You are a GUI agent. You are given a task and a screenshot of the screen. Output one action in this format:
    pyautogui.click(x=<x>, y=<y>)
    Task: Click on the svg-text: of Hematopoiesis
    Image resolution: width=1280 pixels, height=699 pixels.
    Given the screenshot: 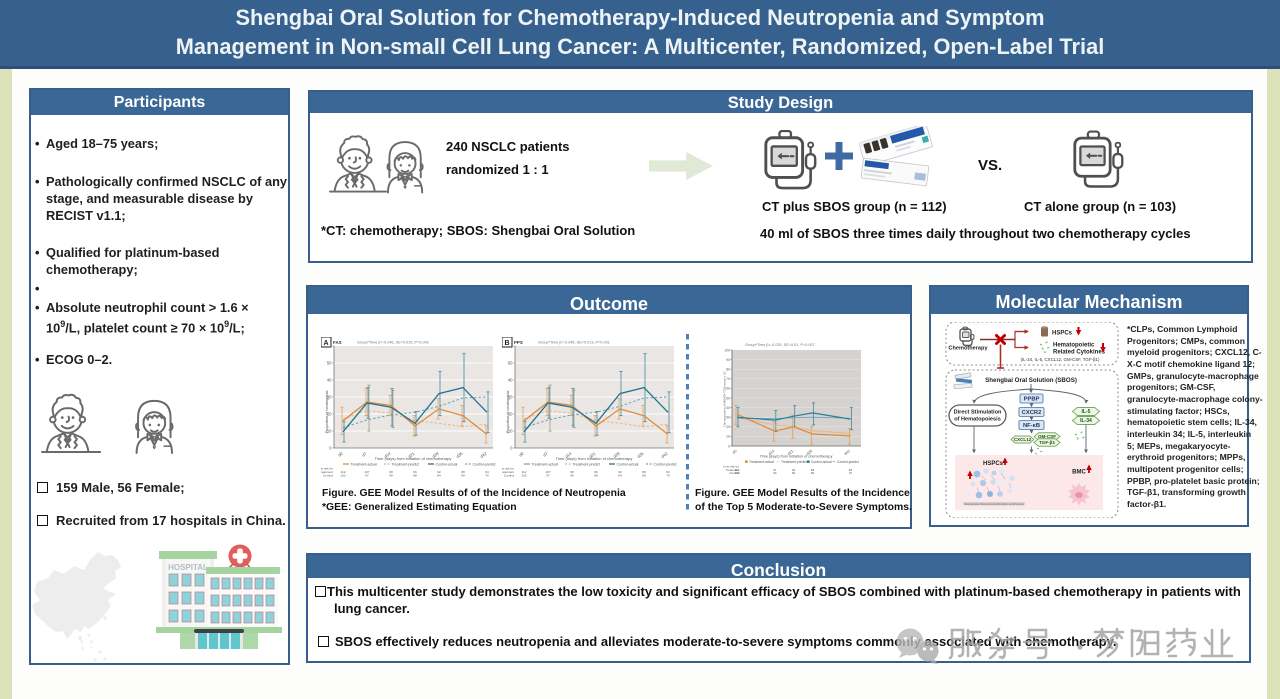 What is the action you would take?
    pyautogui.click(x=977, y=420)
    